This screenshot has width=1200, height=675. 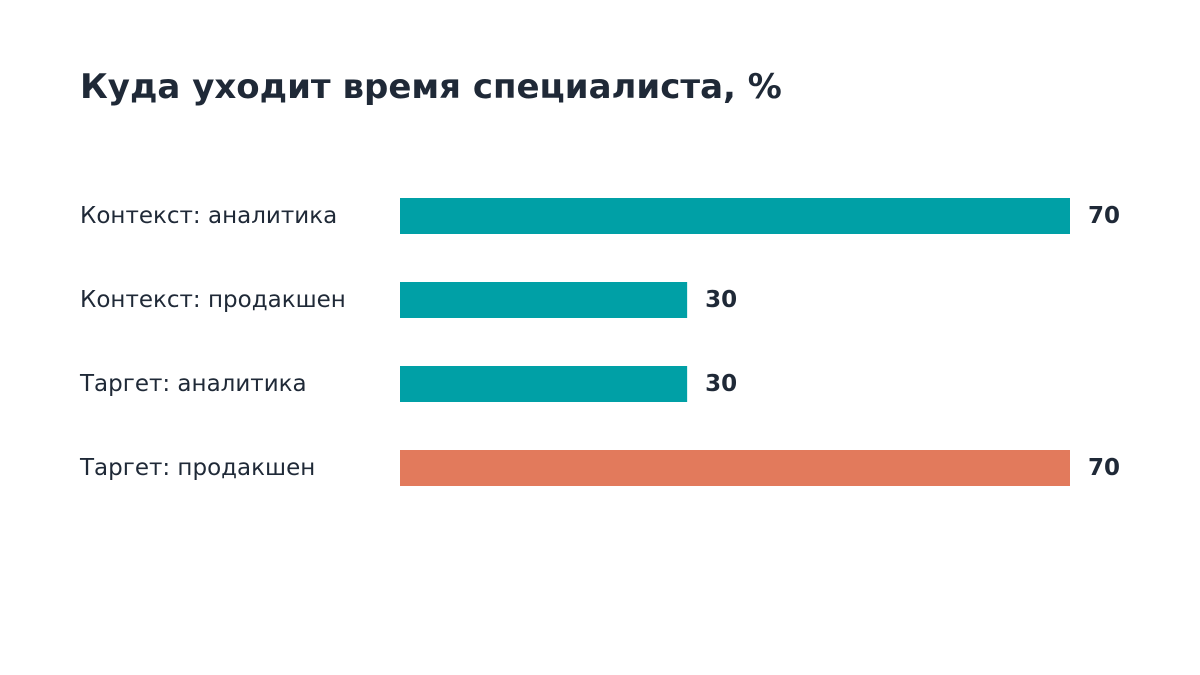 I want to click on category-label: Контекст: аналитика, so click(x=208, y=216).